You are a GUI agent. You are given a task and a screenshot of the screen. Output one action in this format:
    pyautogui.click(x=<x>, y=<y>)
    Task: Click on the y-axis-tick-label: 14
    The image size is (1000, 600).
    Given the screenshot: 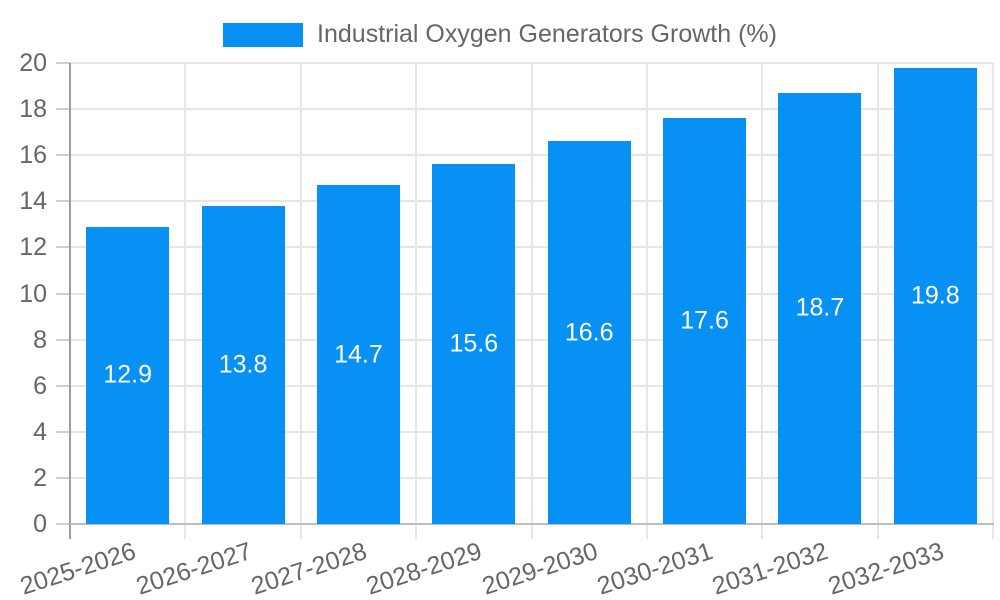 What is the action you would take?
    pyautogui.click(x=33, y=201)
    